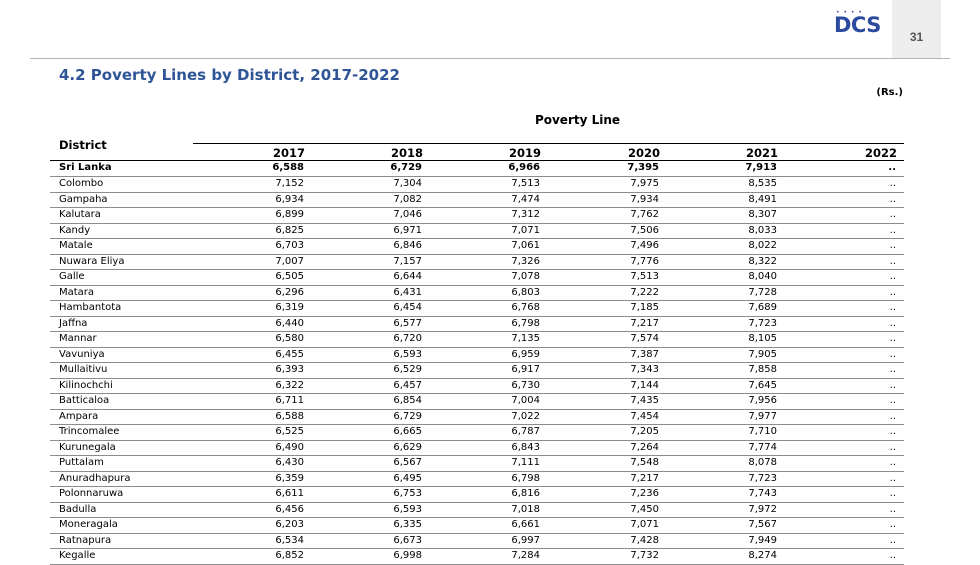  What do you see at coordinates (525, 385) in the screenshot?
I see `value-2019: 6,730` at bounding box center [525, 385].